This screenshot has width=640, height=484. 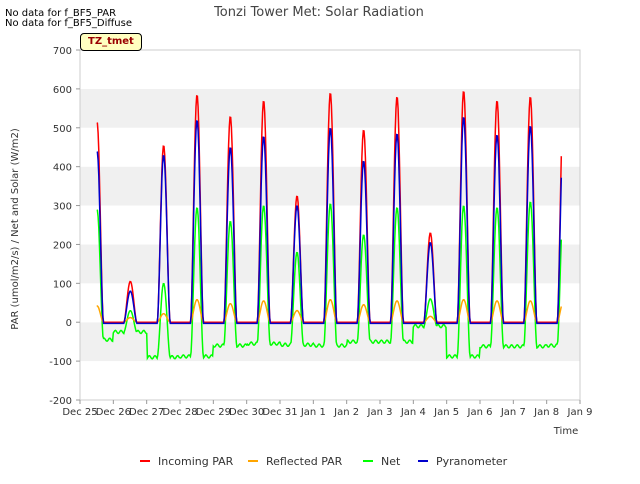 I want to click on x-tick-label: Dec 26, so click(x=113, y=412).